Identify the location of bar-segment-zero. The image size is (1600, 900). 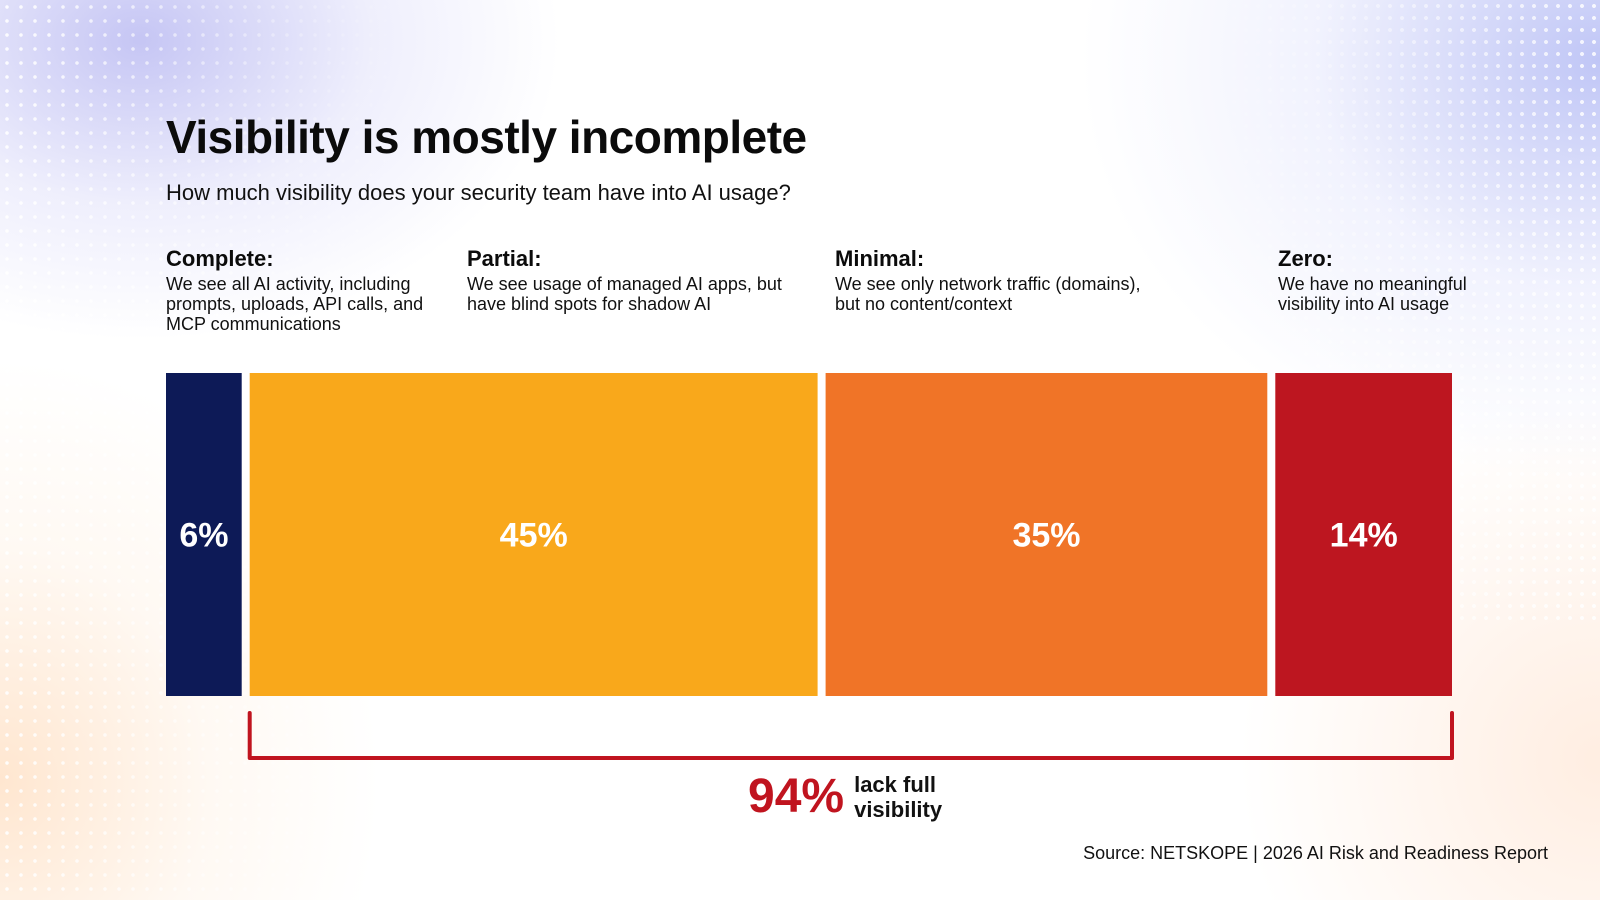
(1363, 534).